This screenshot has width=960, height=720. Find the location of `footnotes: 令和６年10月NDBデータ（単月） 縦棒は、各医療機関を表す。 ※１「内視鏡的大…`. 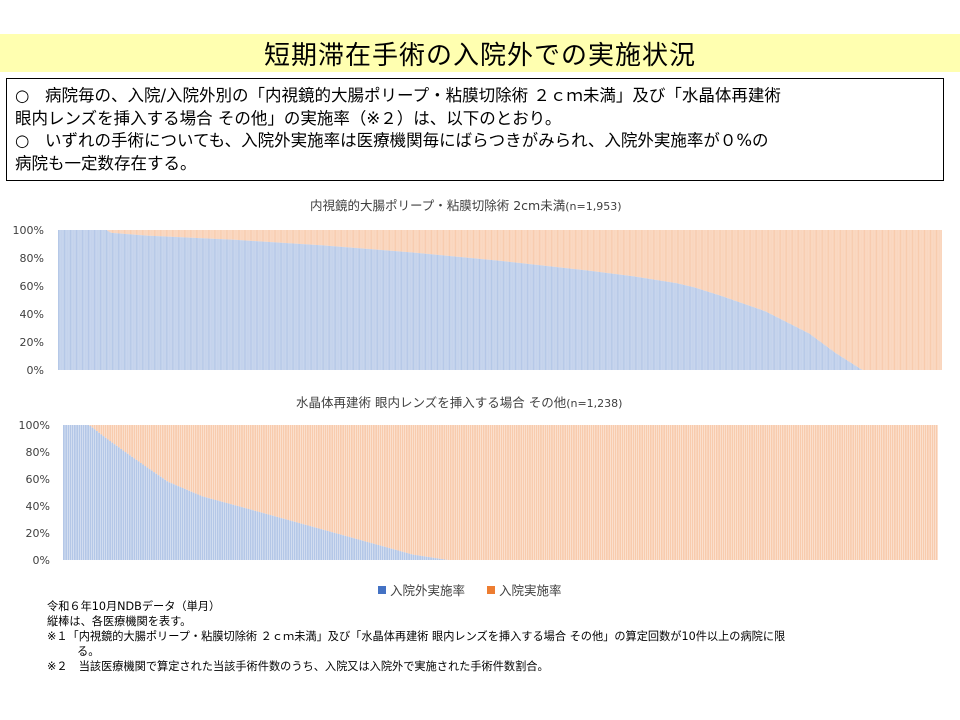

footnotes: 令和６年10月NDBデータ（単月） 縦棒は、各医療機関を表す。 ※１「内視鏡的大… is located at coordinates (492, 636).